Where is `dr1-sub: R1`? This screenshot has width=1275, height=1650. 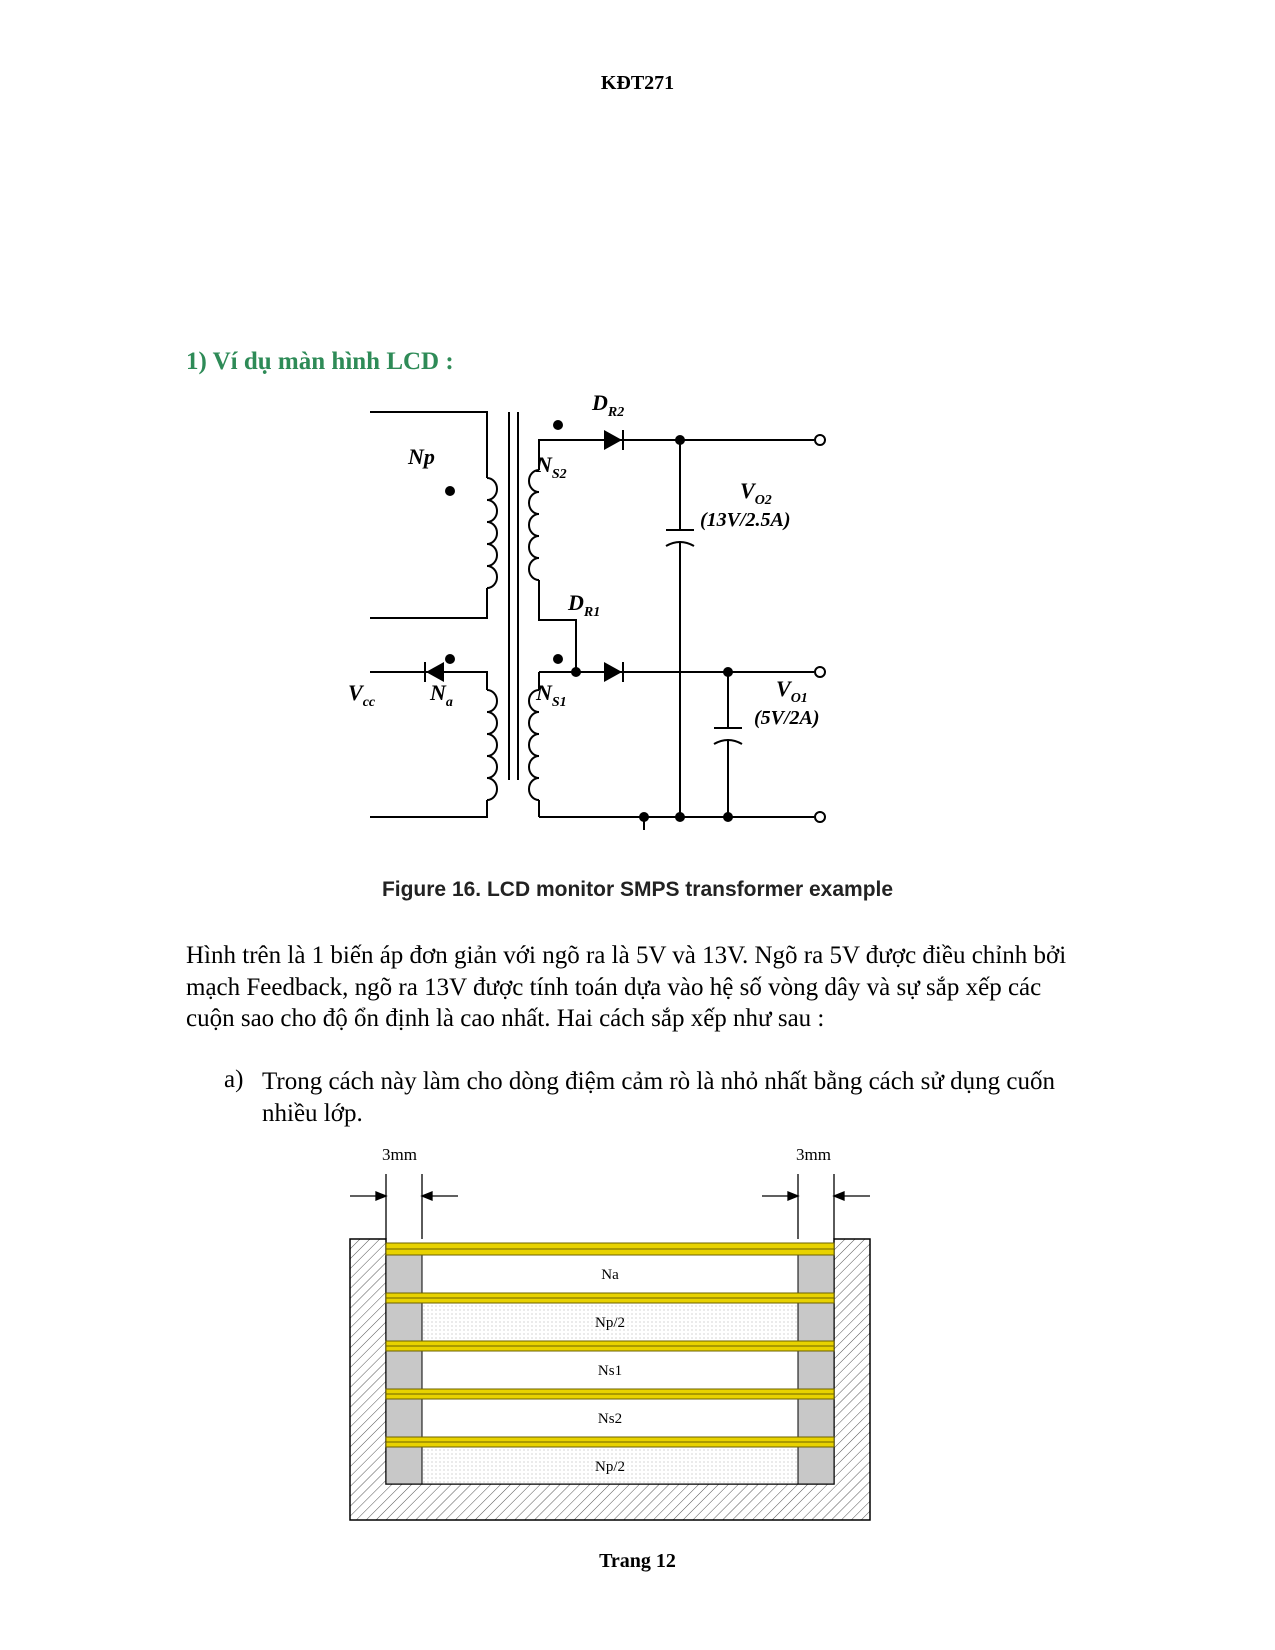 dr1-sub: R1 is located at coordinates (591, 612).